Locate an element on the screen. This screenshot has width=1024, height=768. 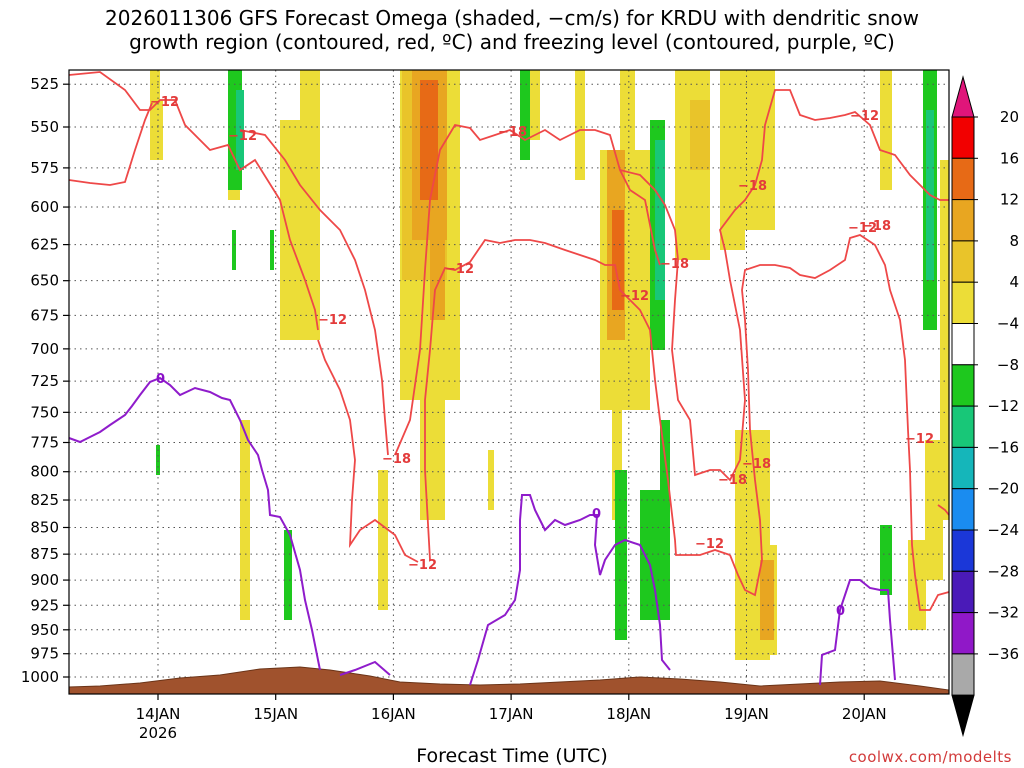
x-axis-title: Forecast Time (UTC) is located at coordinates (512, 756).